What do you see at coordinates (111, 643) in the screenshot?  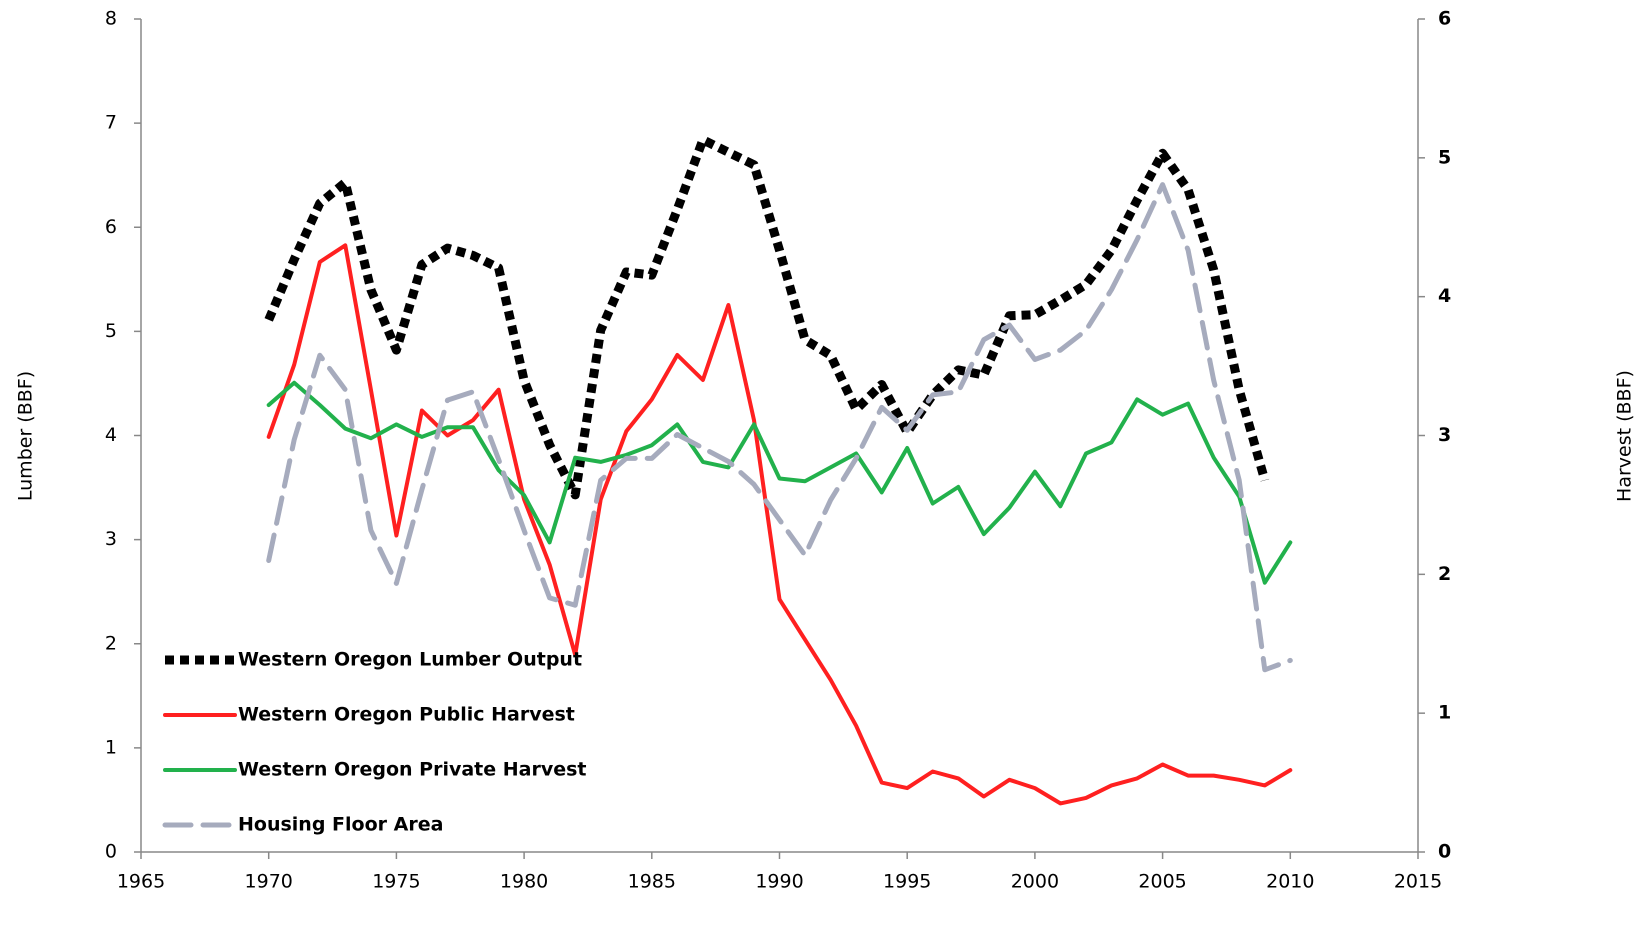 I see `y-tick-label: 2` at bounding box center [111, 643].